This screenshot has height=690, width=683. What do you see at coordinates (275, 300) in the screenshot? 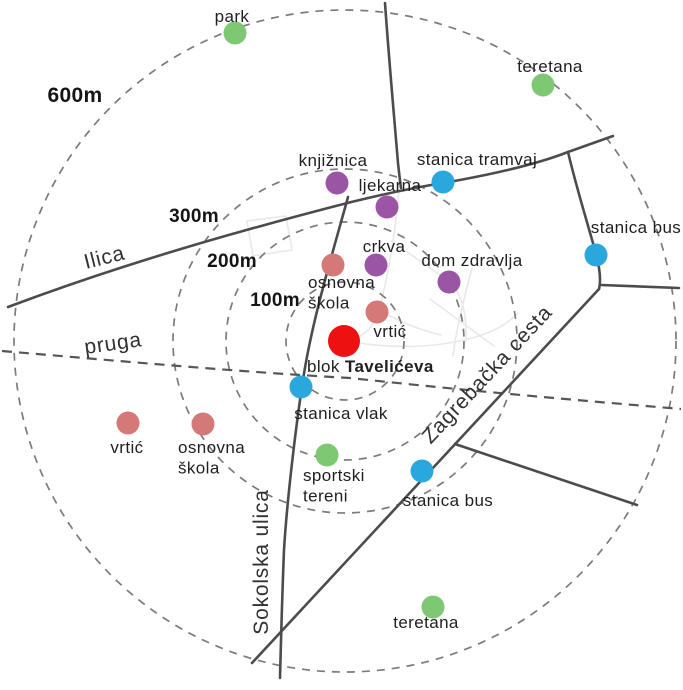
I see `ring-label-100m: 100m` at bounding box center [275, 300].